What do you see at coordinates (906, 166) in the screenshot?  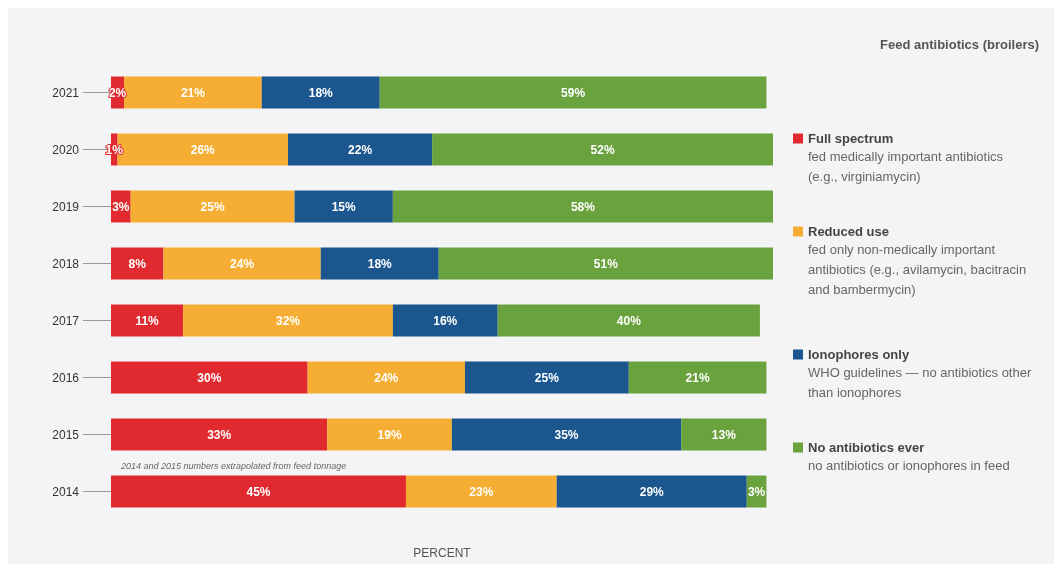 I see `text: fed medically important antibiotics (e.g., virginiamycin)` at bounding box center [906, 166].